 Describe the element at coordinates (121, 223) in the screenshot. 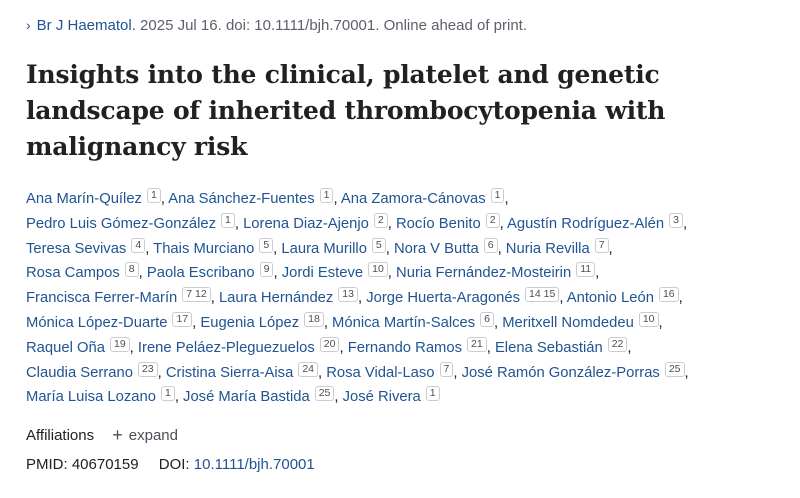

I see `author-name-link: Pedro Luis Gómez-González` at that location.